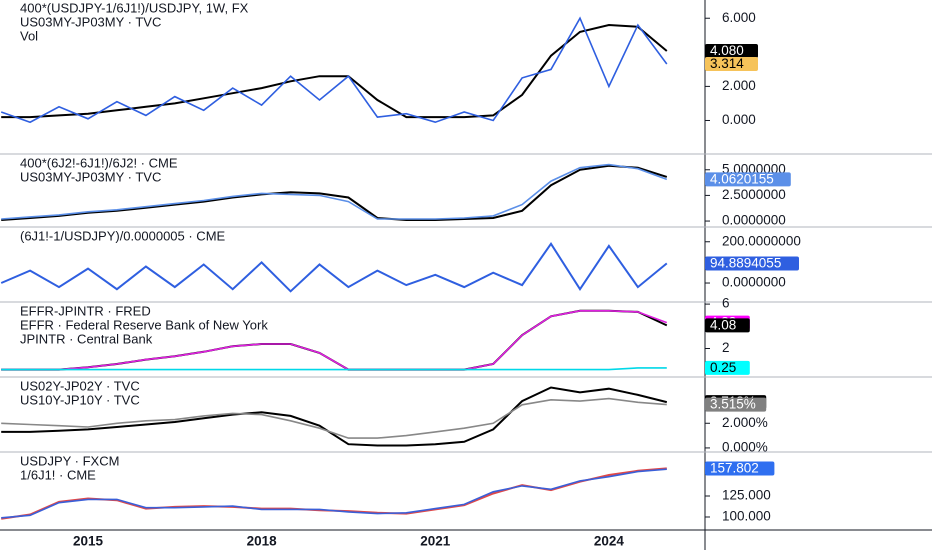  What do you see at coordinates (80, 385) in the screenshot?
I see `legend-entry: US02Y-JP02Y · TVC` at bounding box center [80, 385].